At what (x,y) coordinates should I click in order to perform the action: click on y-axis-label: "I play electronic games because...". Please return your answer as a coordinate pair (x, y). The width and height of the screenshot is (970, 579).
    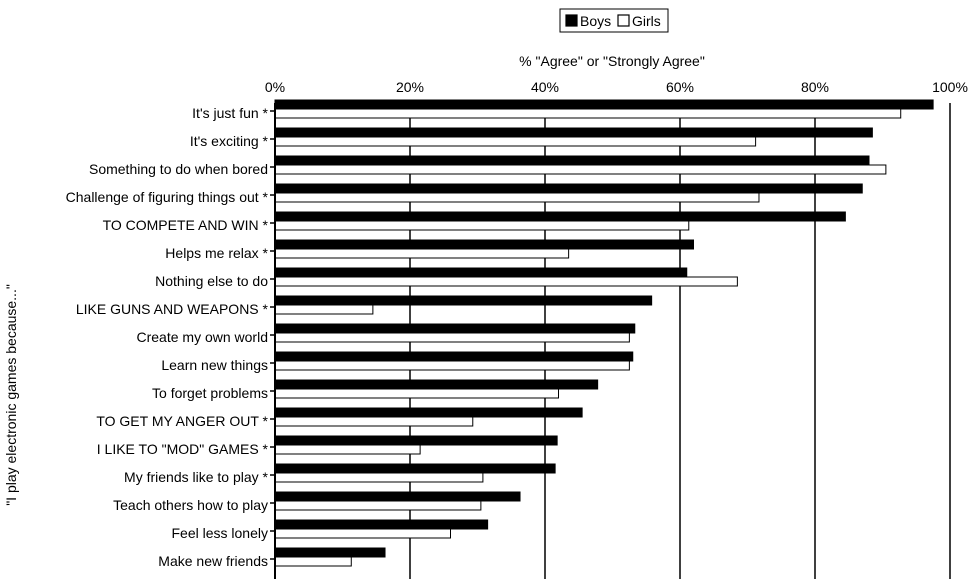
    Looking at the image, I should click on (11, 395).